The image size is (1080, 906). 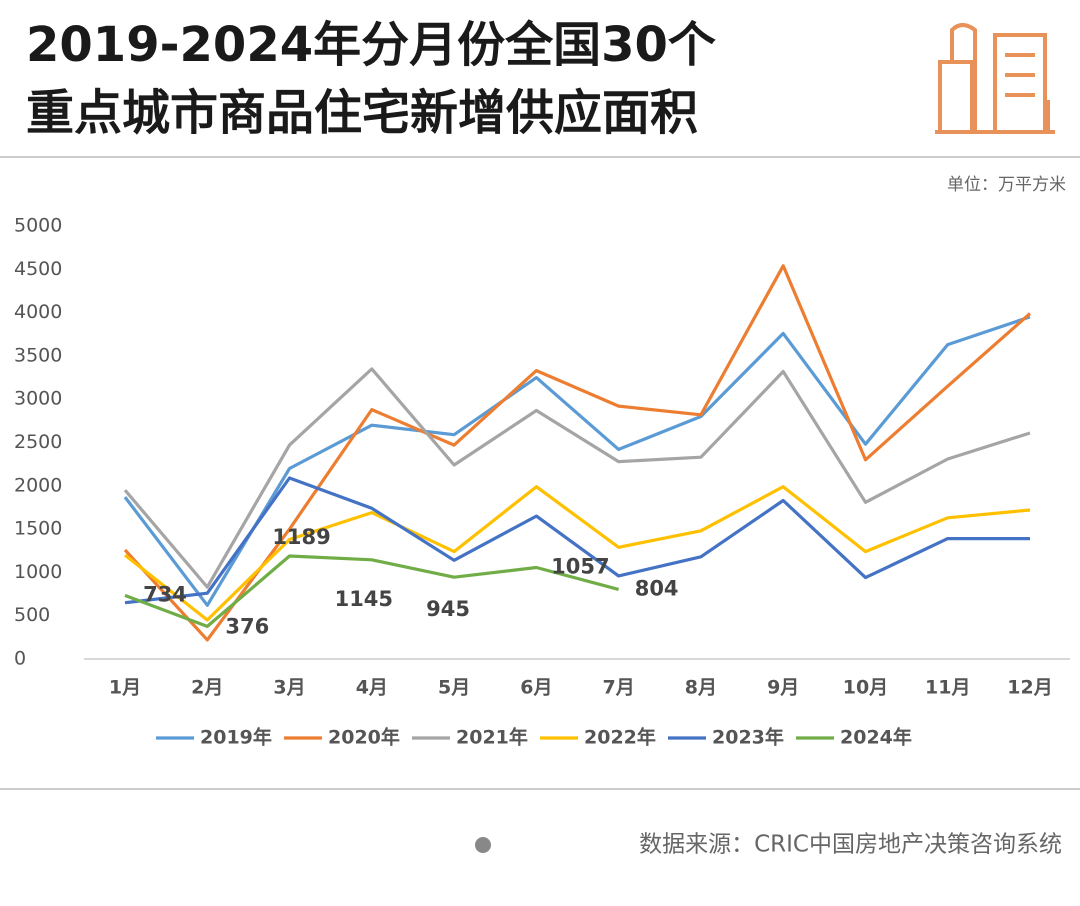 What do you see at coordinates (301, 537) in the screenshot?
I see `data-label: 1189` at bounding box center [301, 537].